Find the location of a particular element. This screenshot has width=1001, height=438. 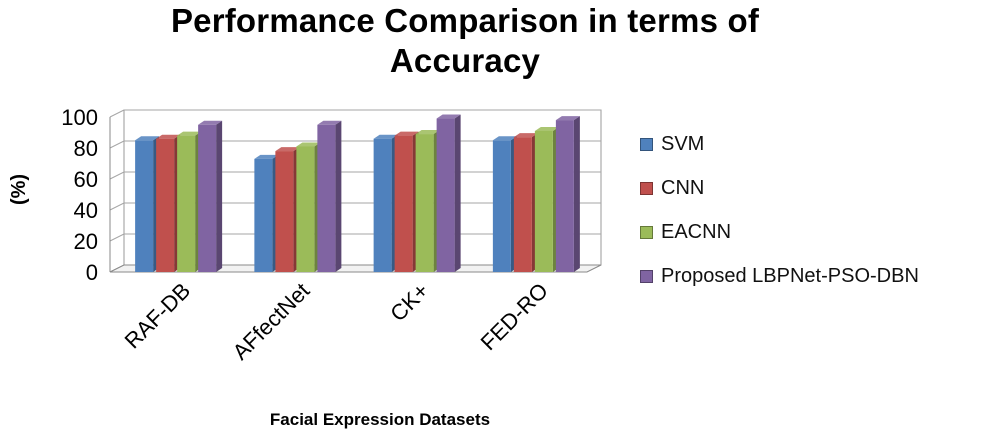

legend-label-cnn: CNN is located at coordinates (683, 187).